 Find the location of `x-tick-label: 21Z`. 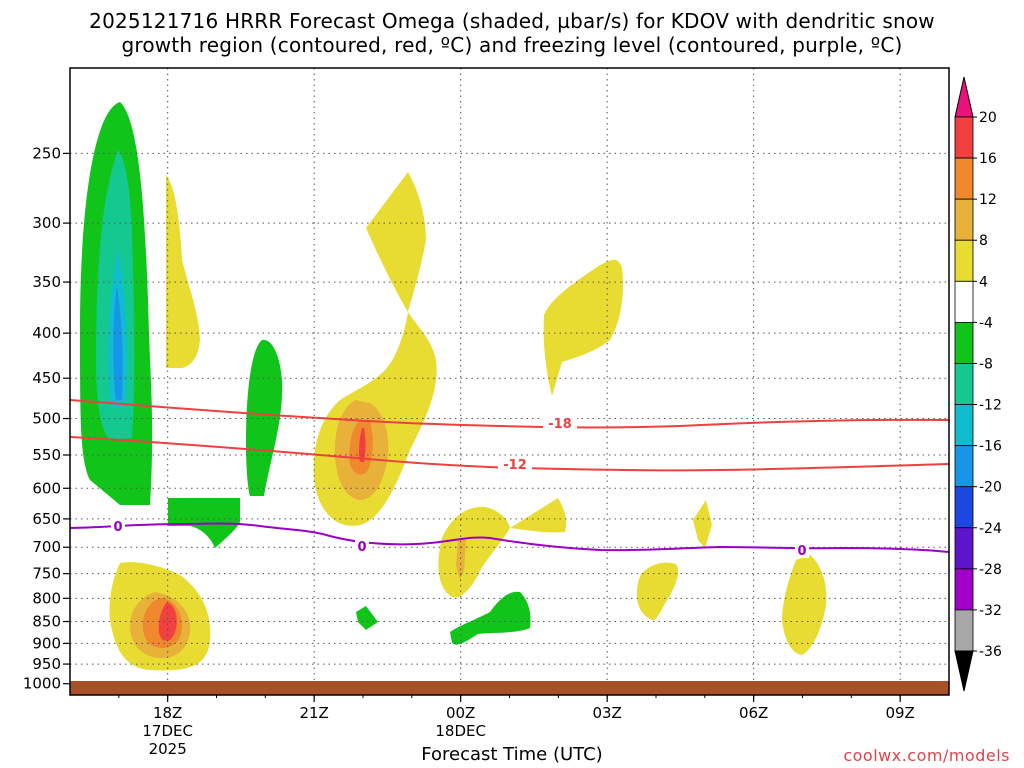

x-tick-label: 21Z is located at coordinates (313, 713).